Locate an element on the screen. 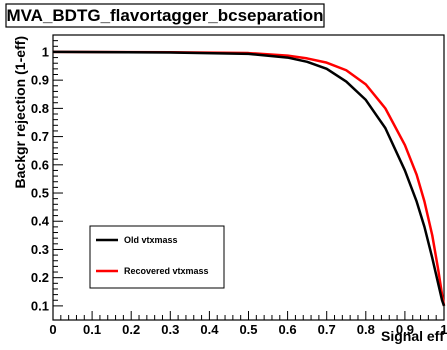 Image resolution: width=447 pixels, height=350 pixels. x-tick-label: 0.8 is located at coordinates (366, 329).